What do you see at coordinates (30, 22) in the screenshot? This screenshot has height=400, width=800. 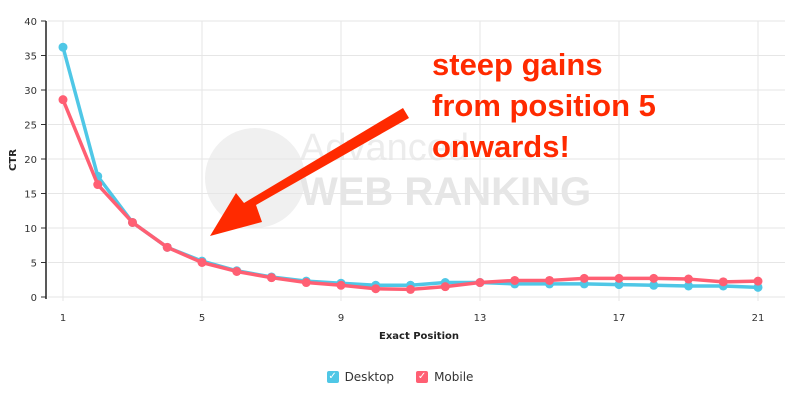 I see `y-tick-label: 40` at bounding box center [30, 22].